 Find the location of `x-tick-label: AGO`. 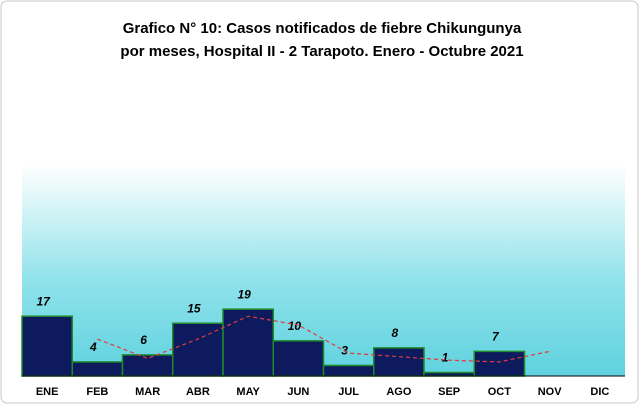

x-tick-label: AGO is located at coordinates (399, 392).